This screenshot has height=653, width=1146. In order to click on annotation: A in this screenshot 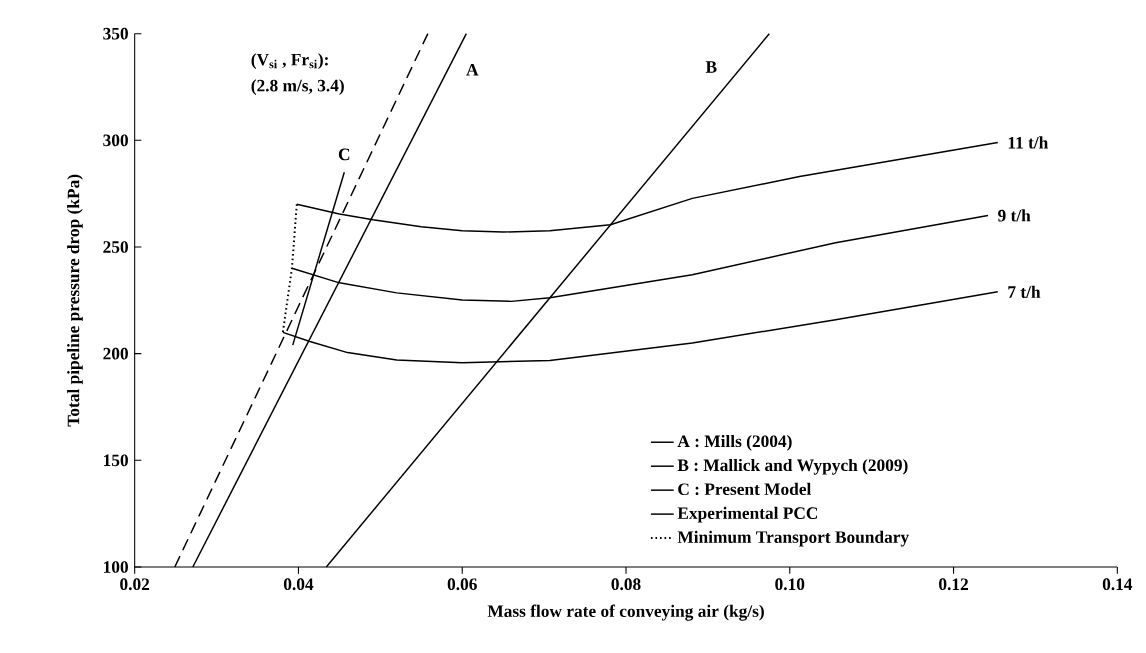, I will do `click(472, 69)`.